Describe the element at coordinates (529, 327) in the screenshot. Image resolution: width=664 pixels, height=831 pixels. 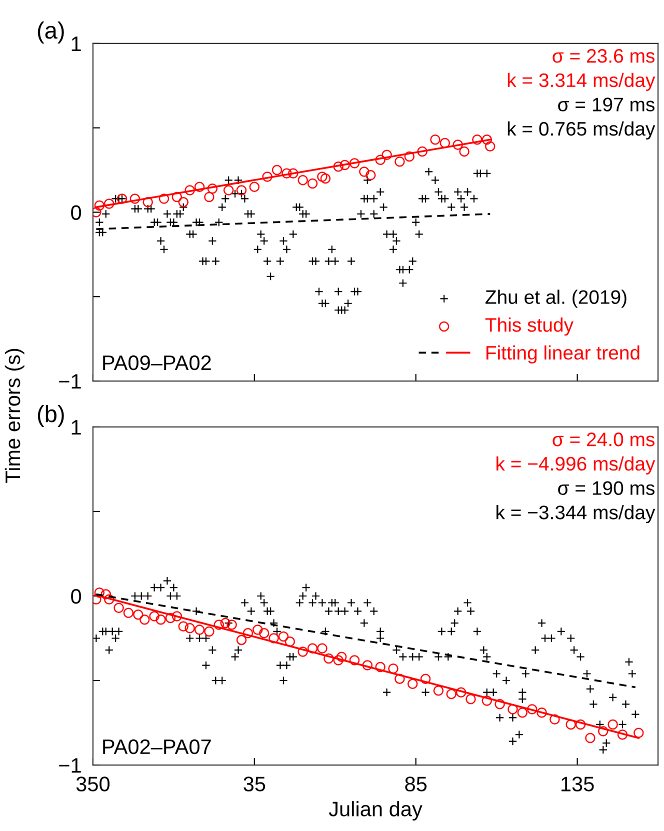
I see `legend-label: This study` at that location.